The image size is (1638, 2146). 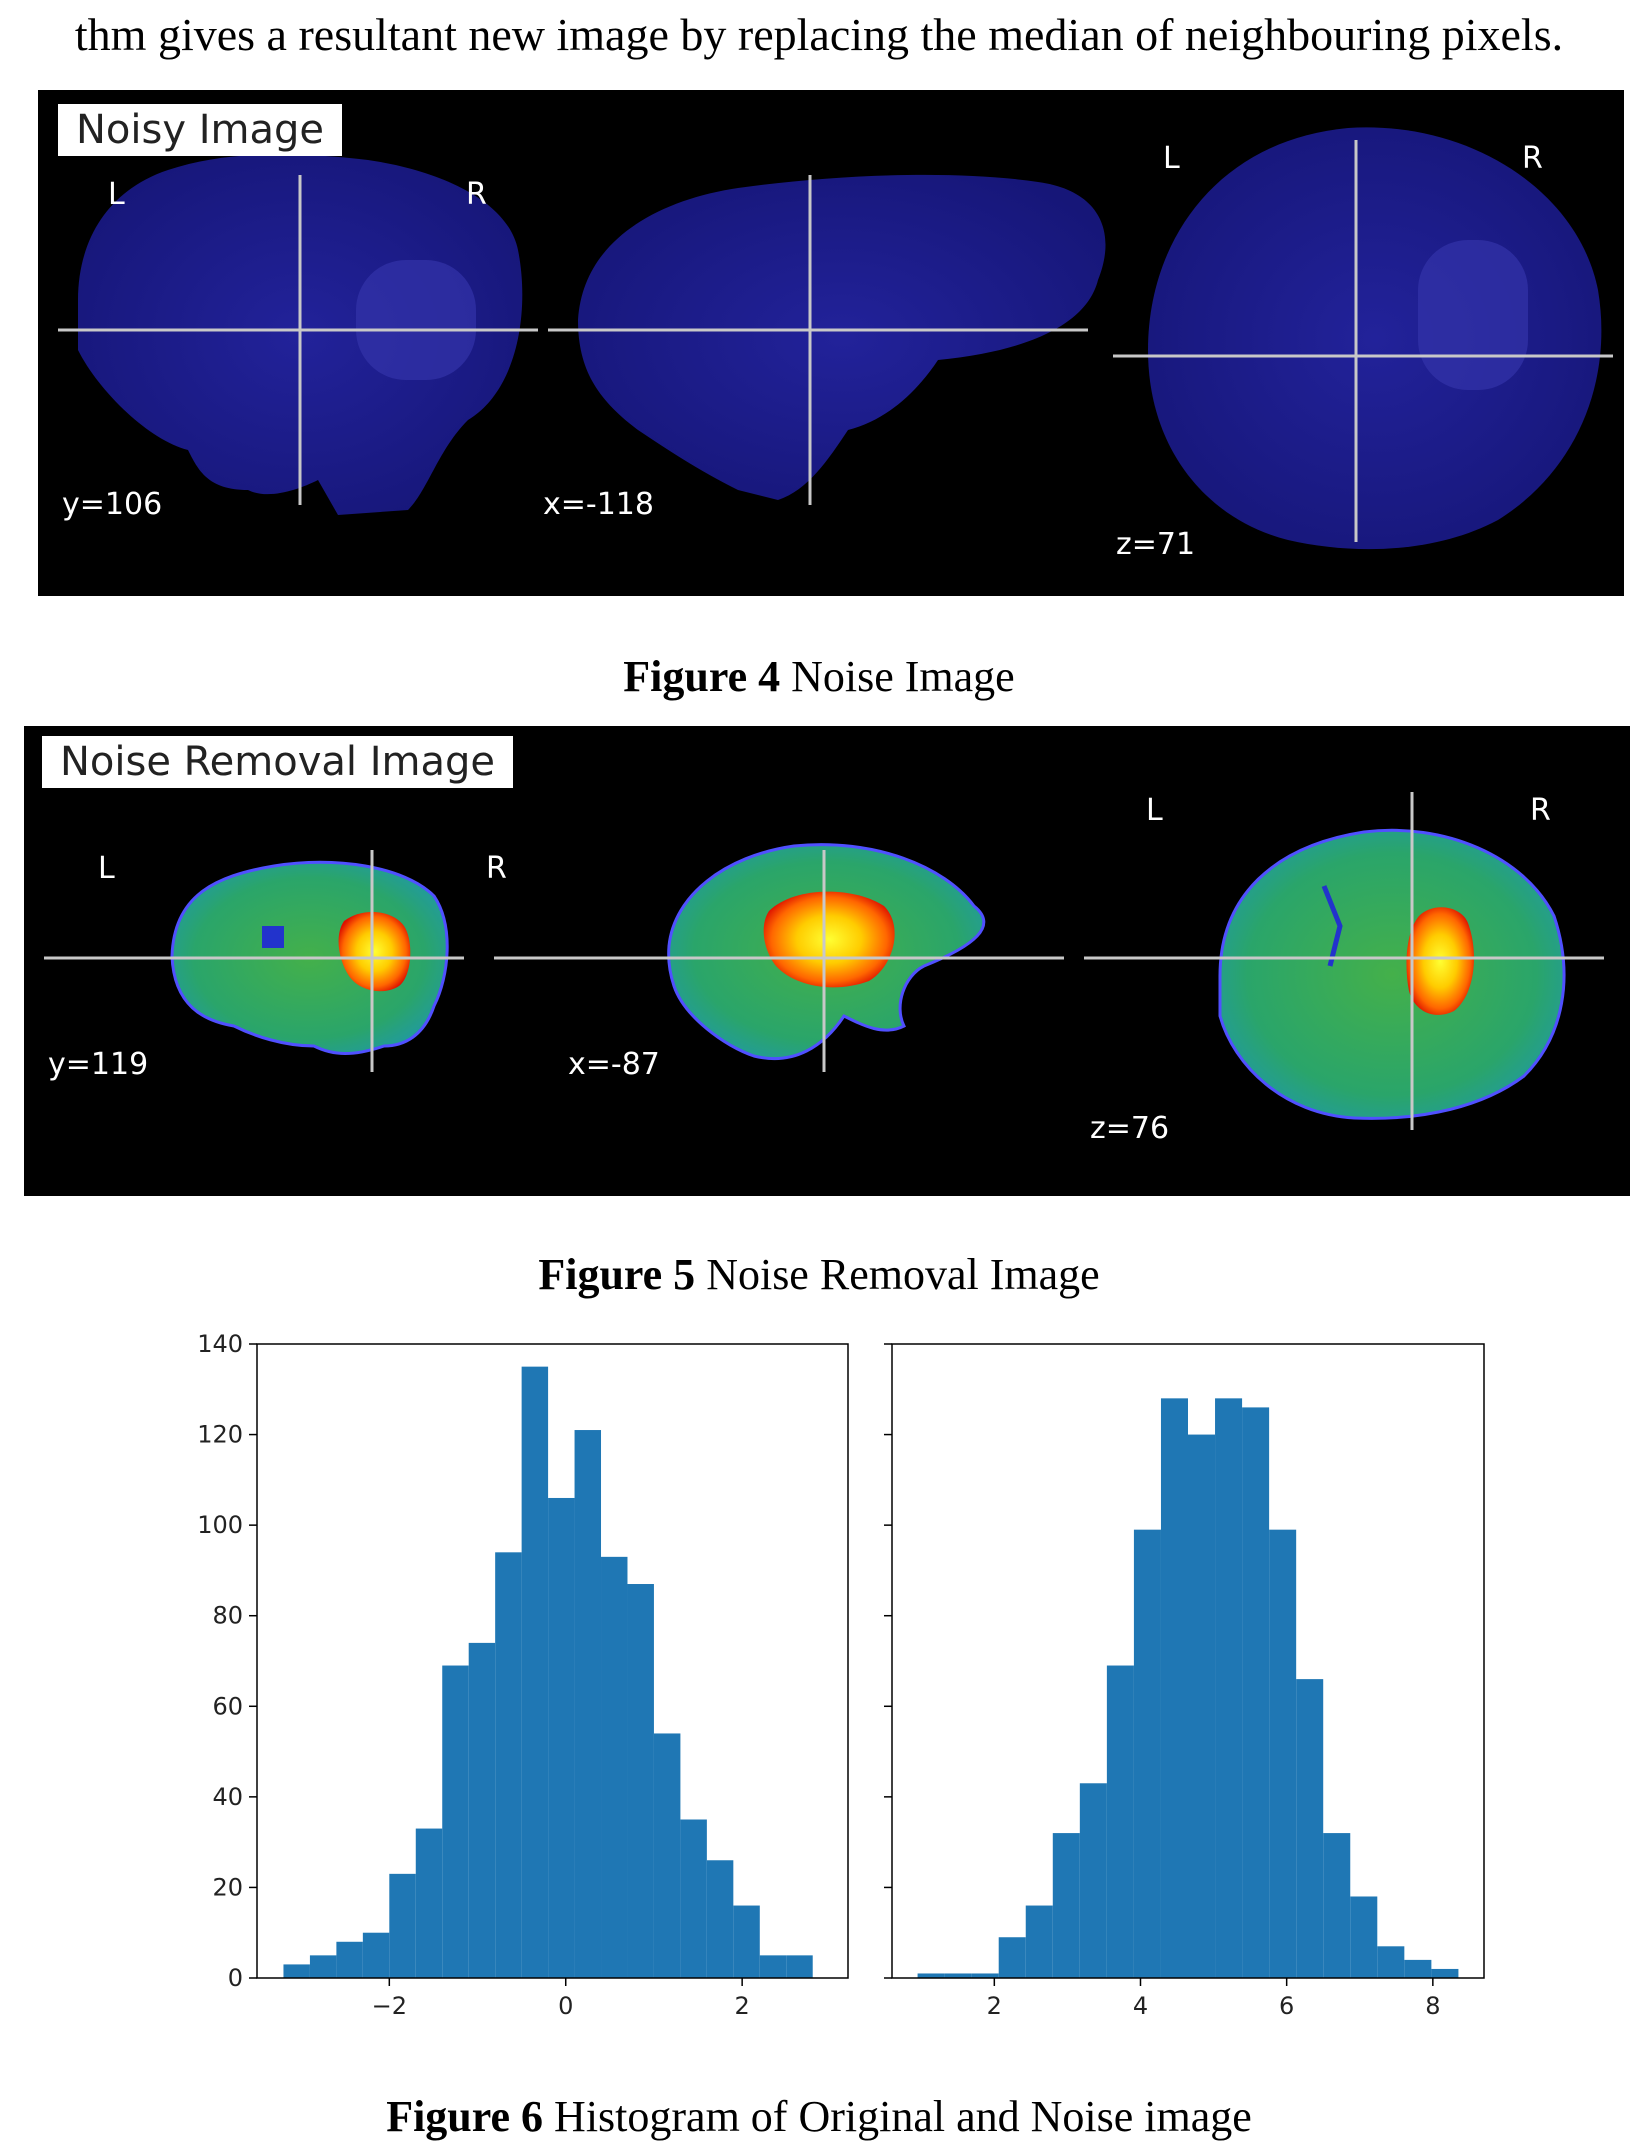 What do you see at coordinates (1440, 961) in the screenshot?
I see `tumor-axial` at bounding box center [1440, 961].